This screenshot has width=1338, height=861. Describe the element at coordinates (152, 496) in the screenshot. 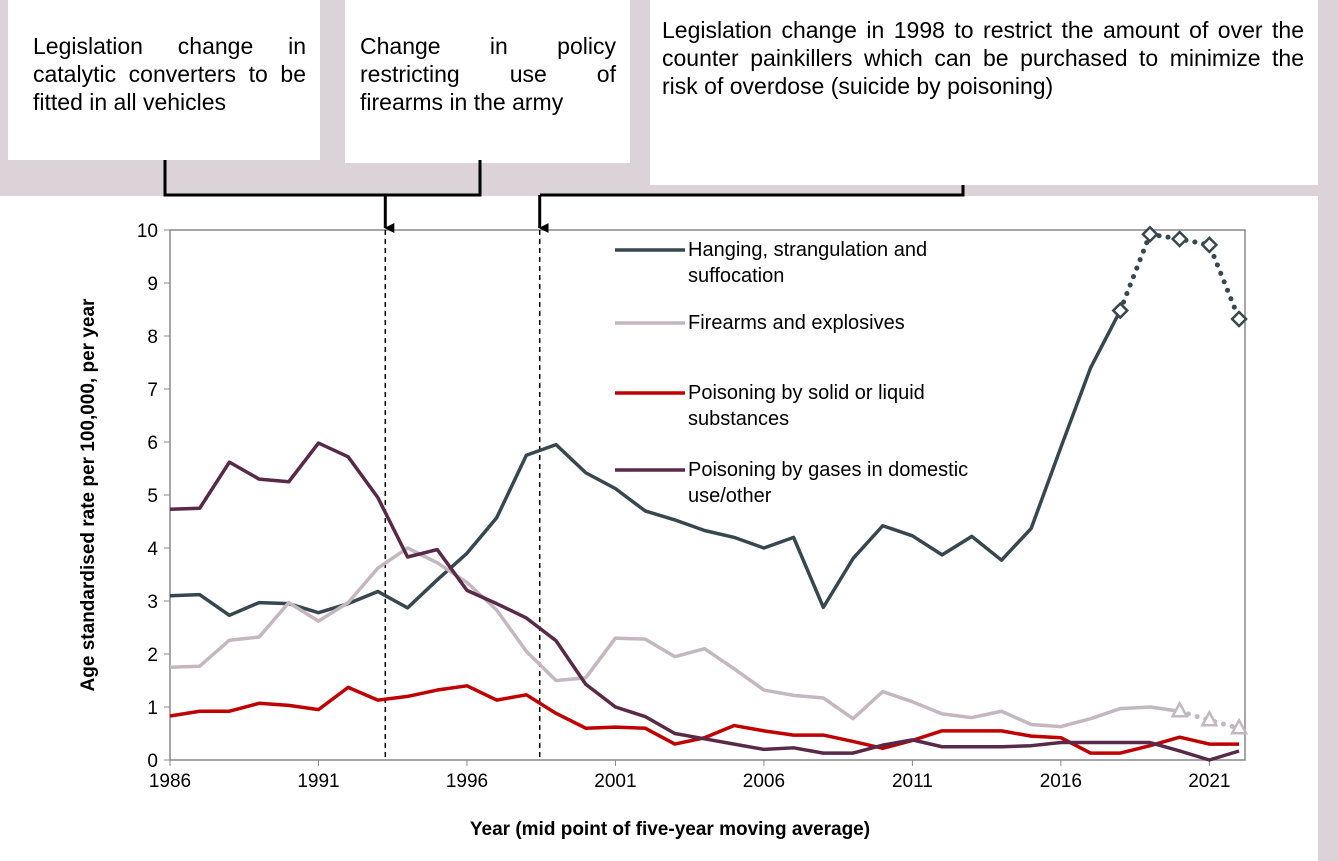

I see `y-tick-label: 5` at that location.